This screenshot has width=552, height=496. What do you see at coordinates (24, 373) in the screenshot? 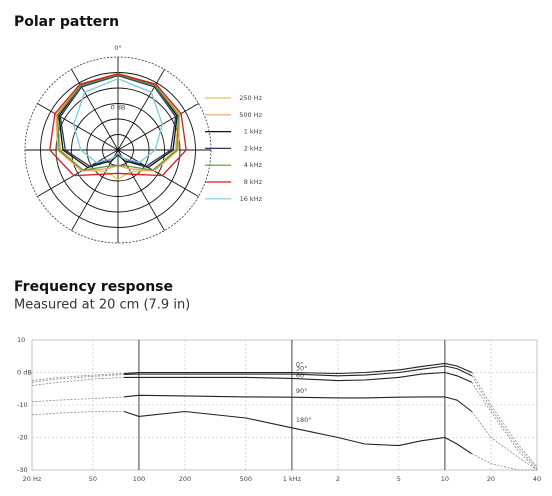
I see `y-tick-label: 0 dB` at bounding box center [24, 373].